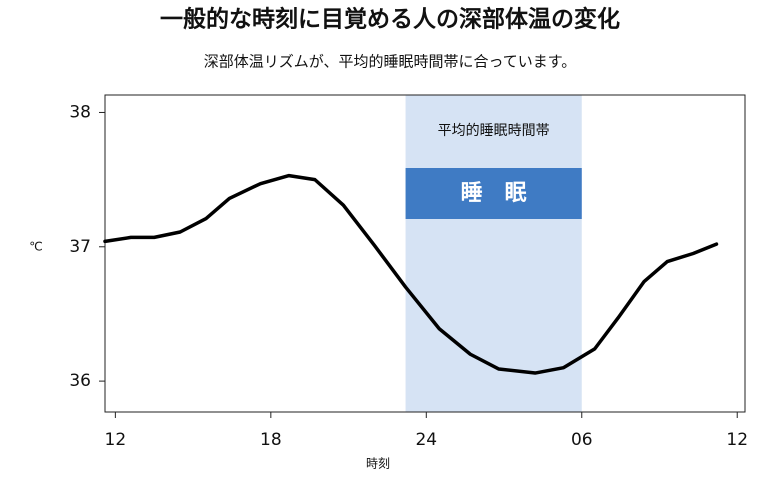 The height and width of the screenshot is (489, 780). I want to click on x-tick-label: 06, so click(582, 440).